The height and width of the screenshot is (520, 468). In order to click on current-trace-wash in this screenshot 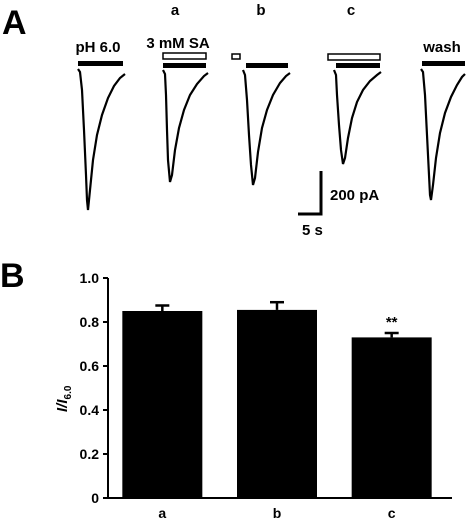, I will do `click(443, 134)`.